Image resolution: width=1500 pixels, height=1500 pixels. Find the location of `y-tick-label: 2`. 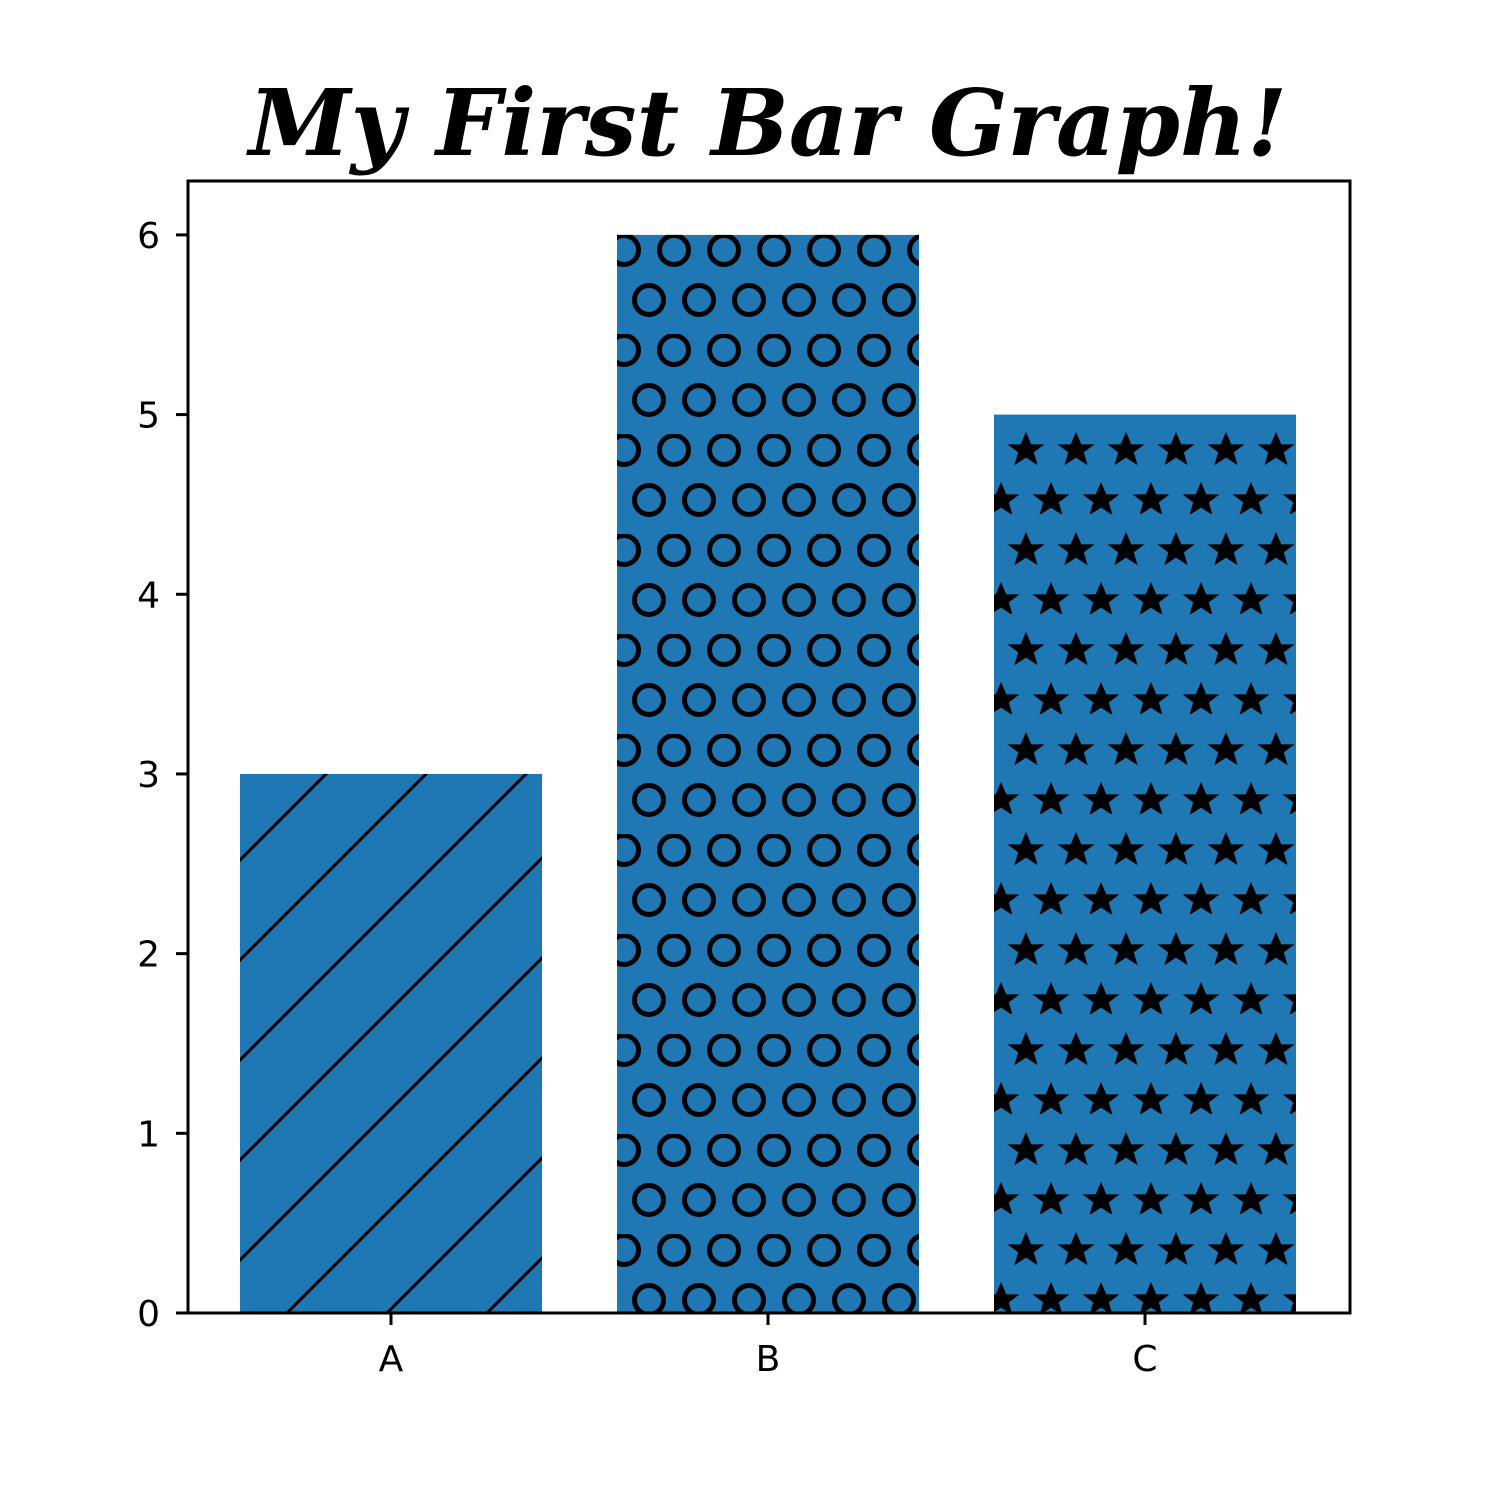

y-tick-label: 2 is located at coordinates (148, 955).